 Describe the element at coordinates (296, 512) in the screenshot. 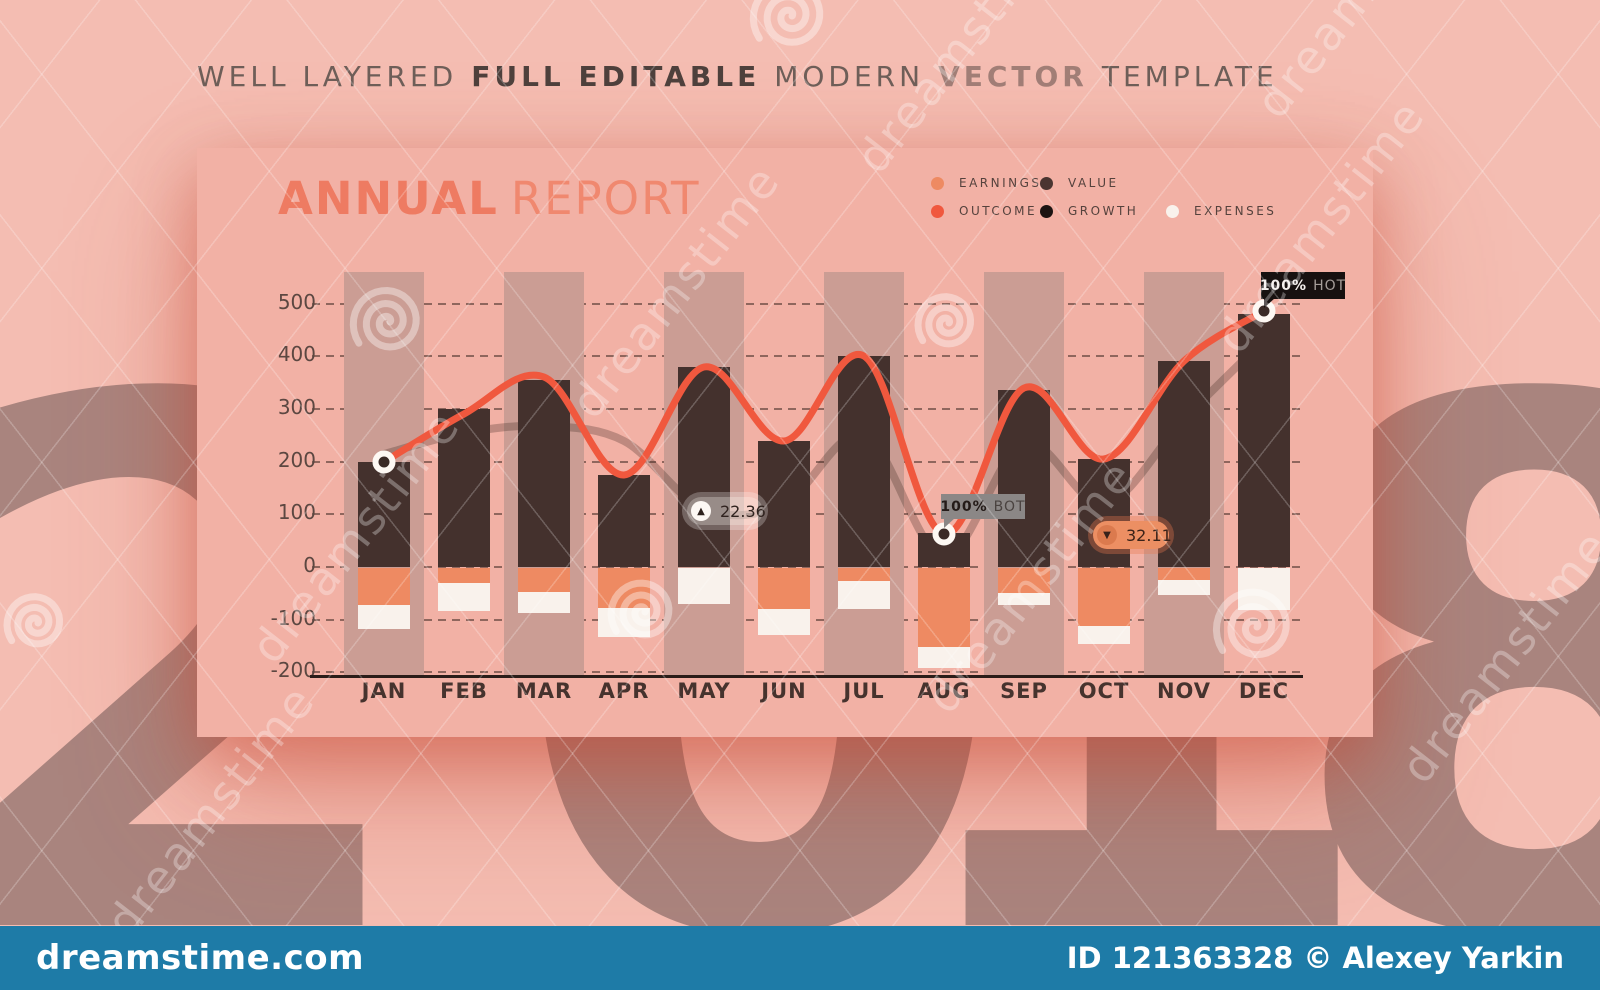

I see `y-axis-label: 100` at that location.